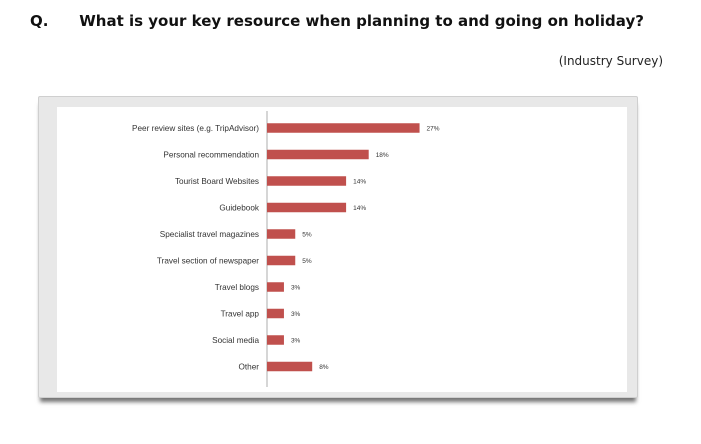 The image size is (701, 444). What do you see at coordinates (235, 340) in the screenshot?
I see `category-label: Social media` at bounding box center [235, 340].